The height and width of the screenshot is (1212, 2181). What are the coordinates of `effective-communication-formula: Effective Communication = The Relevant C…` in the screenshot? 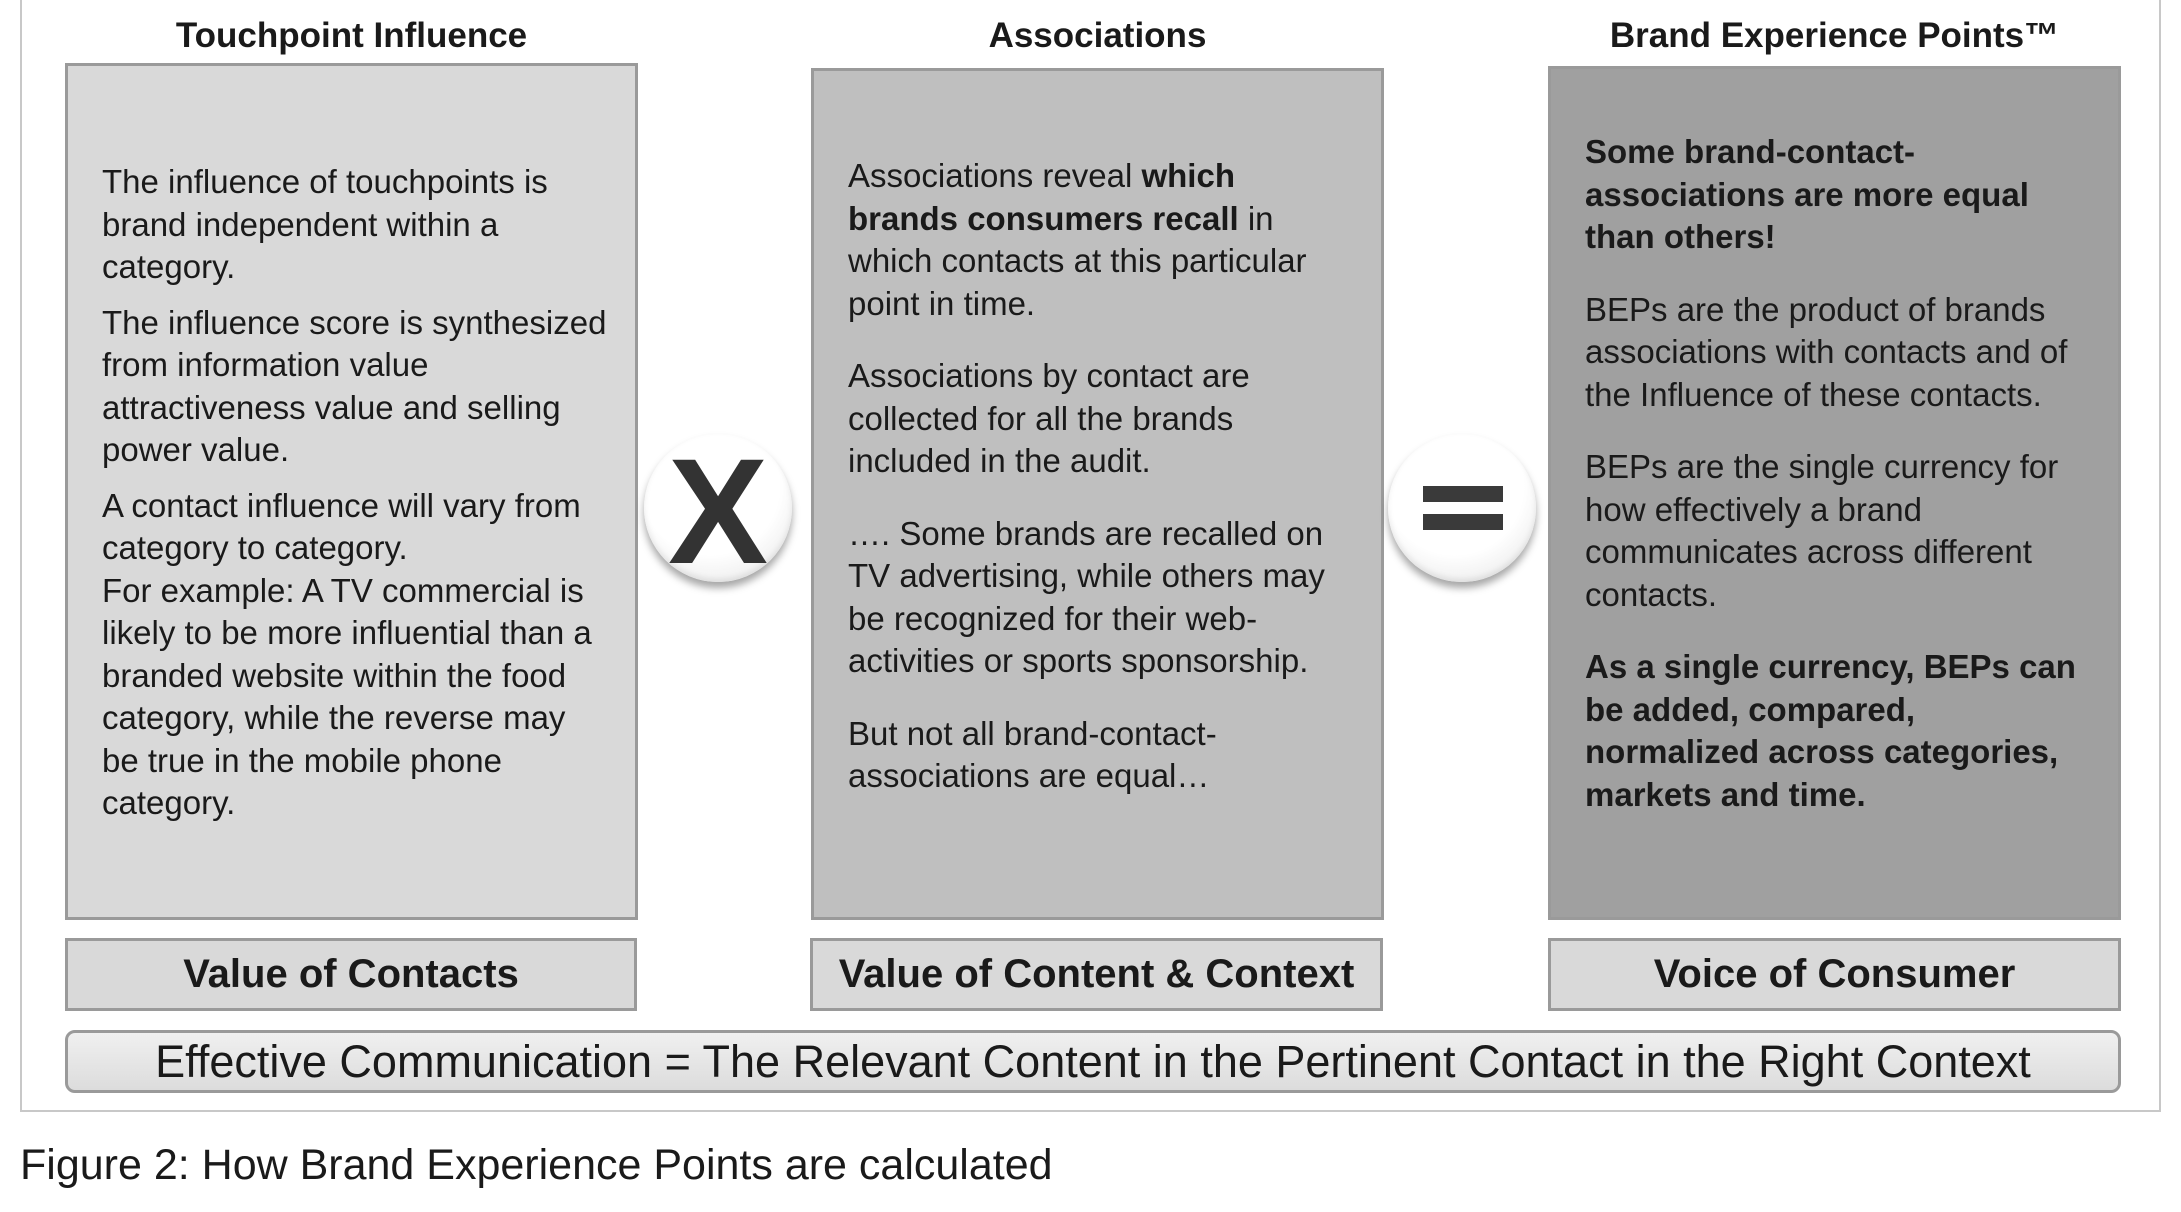 It's located at (1093, 1061).